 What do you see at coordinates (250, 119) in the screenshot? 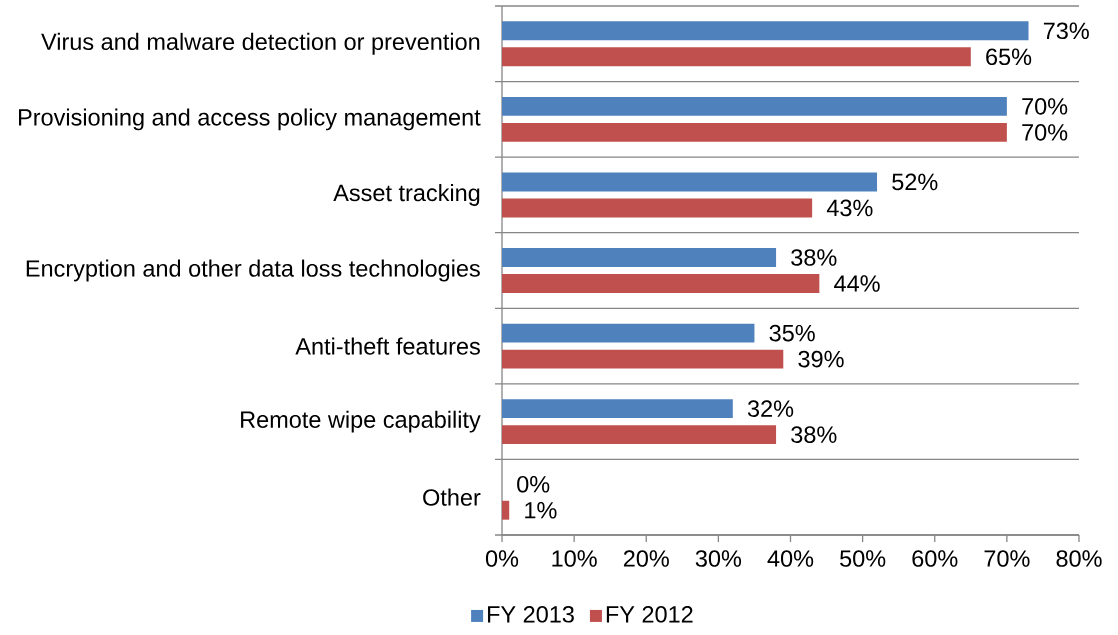
I see `y-tick-label: Provisioning and access policy management` at bounding box center [250, 119].